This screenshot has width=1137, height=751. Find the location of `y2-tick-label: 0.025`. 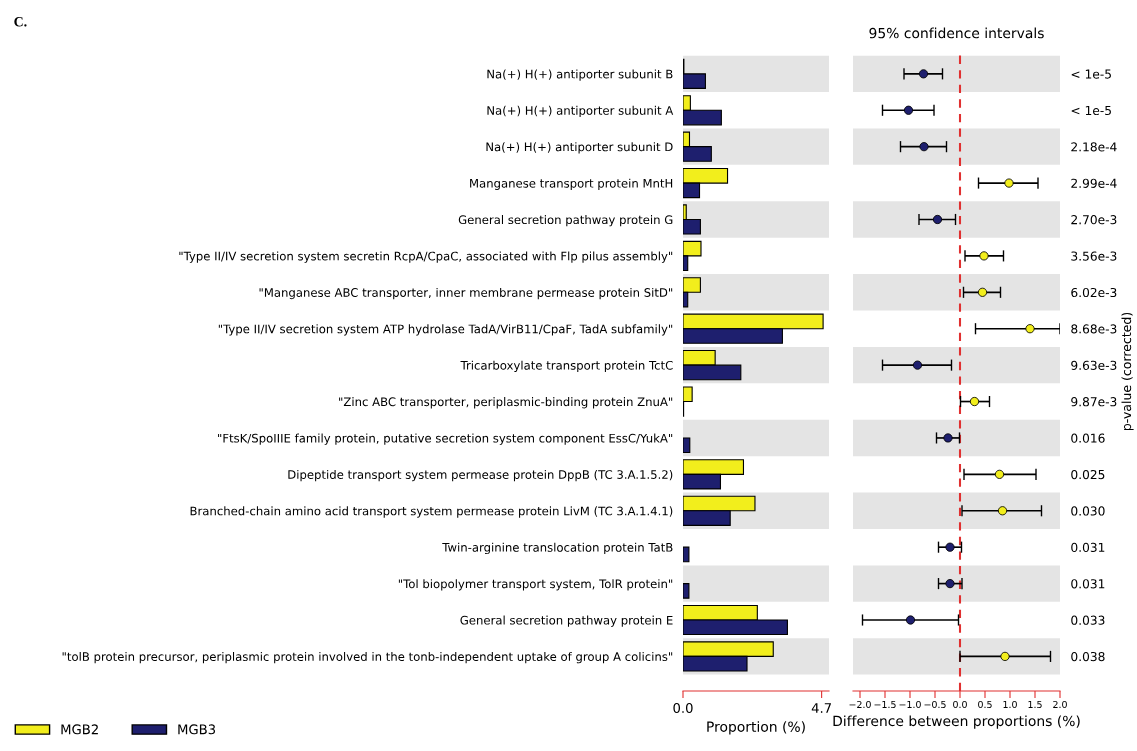

y2-tick-label: 0.025 is located at coordinates (1088, 474).